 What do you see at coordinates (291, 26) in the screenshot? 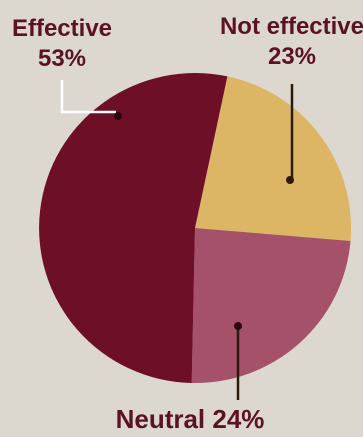
I see `not-effective-label: Not effective` at bounding box center [291, 26].